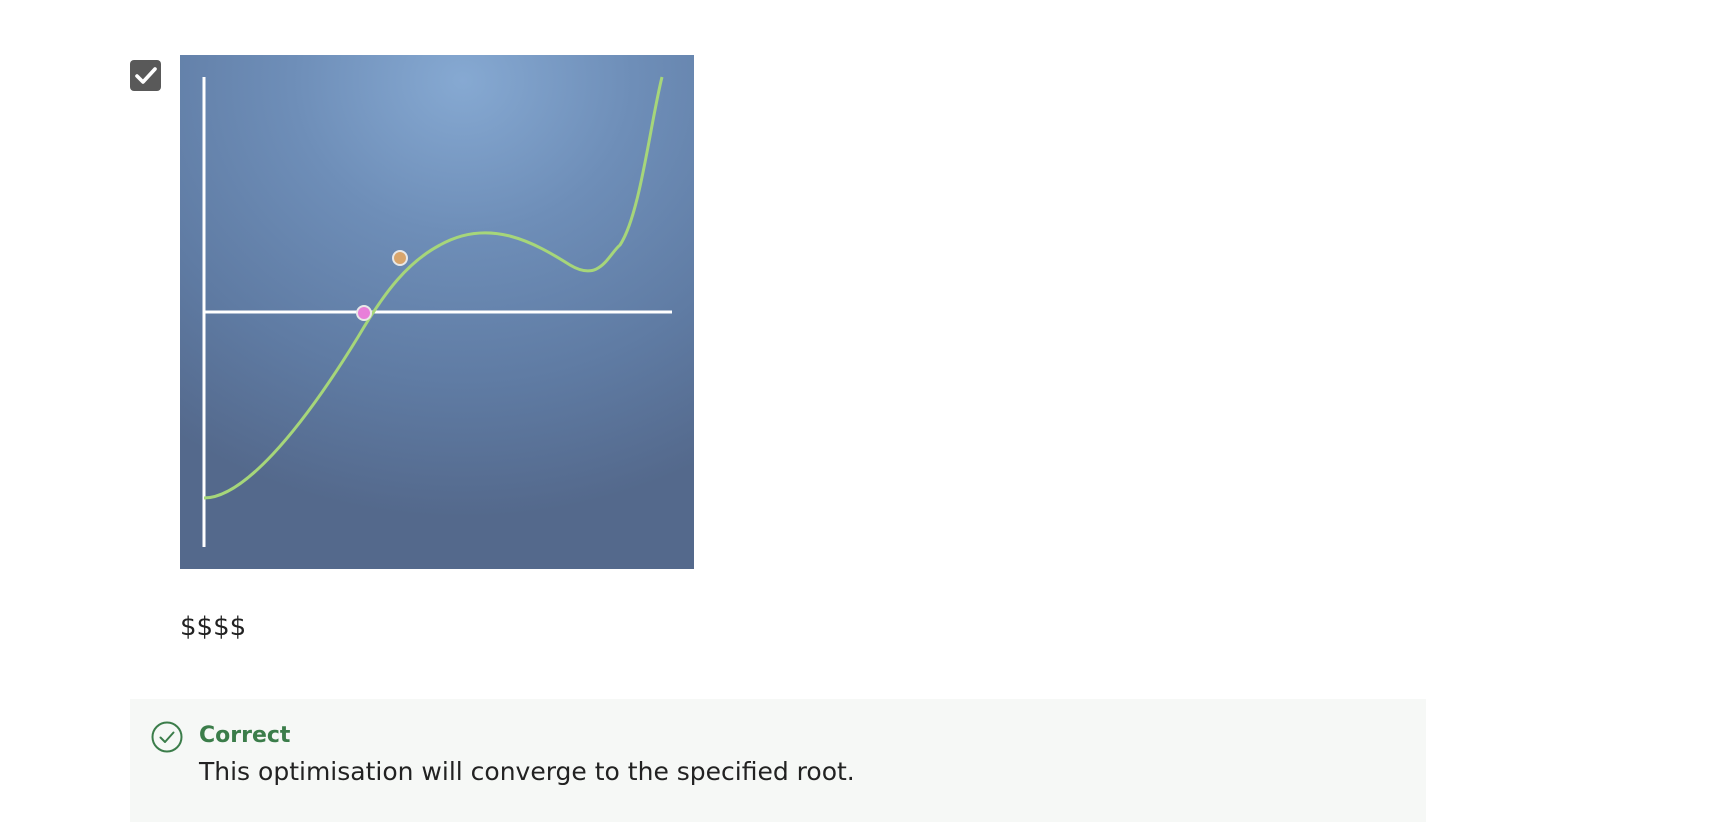  What do you see at coordinates (213, 627) in the screenshot?
I see `option-answer-label: $$$$` at bounding box center [213, 627].